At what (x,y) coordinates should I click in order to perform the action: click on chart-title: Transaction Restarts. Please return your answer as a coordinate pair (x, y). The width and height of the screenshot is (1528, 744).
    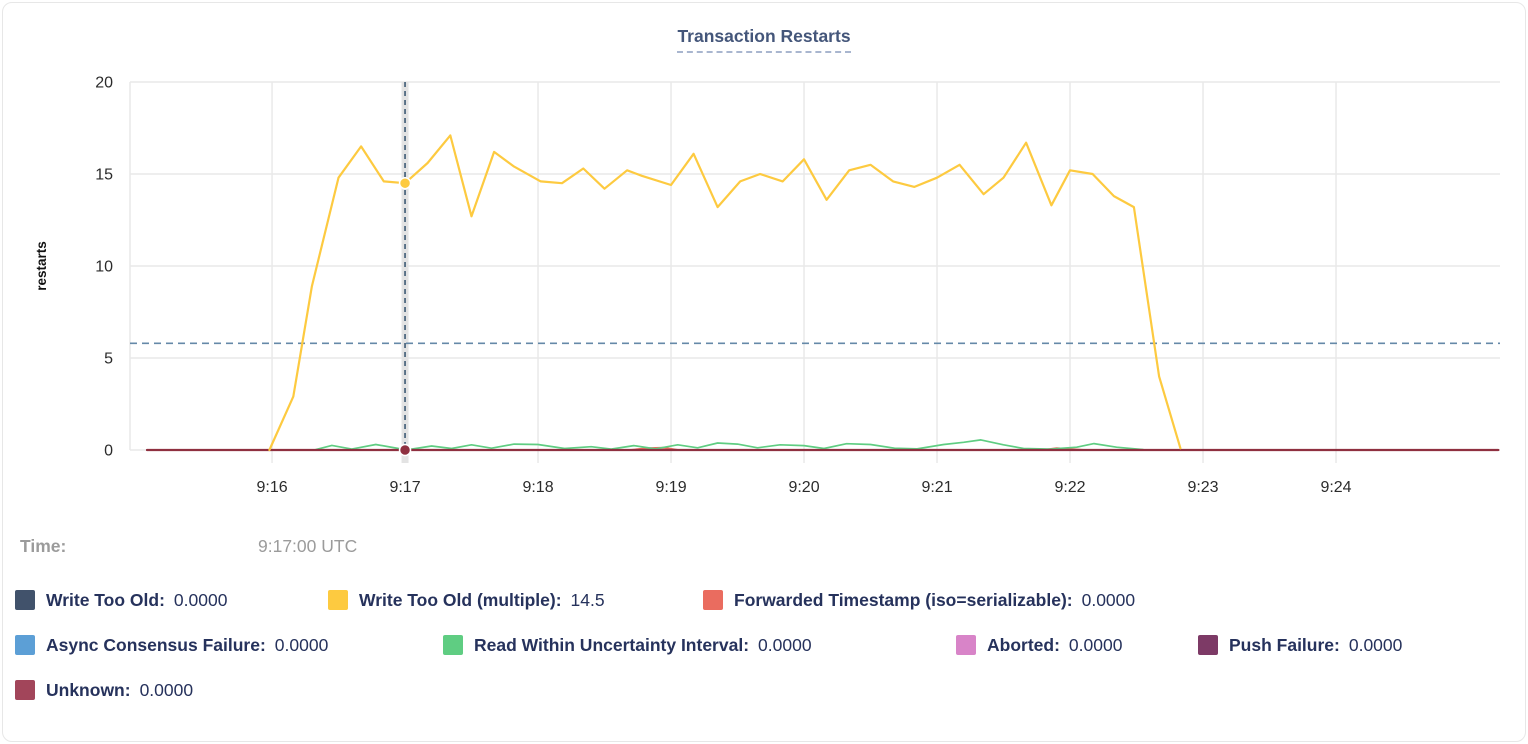
    Looking at the image, I should click on (764, 39).